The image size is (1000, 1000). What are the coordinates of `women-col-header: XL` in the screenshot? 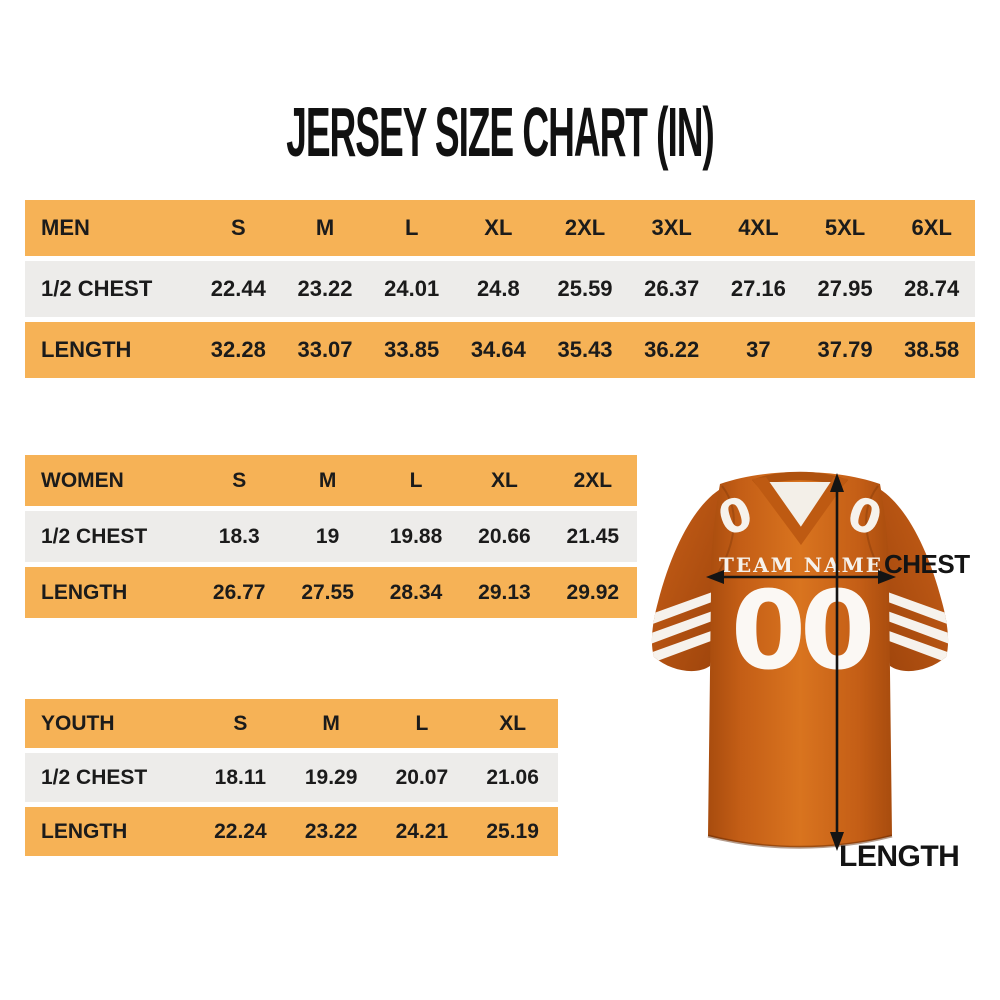 It's located at (504, 480).